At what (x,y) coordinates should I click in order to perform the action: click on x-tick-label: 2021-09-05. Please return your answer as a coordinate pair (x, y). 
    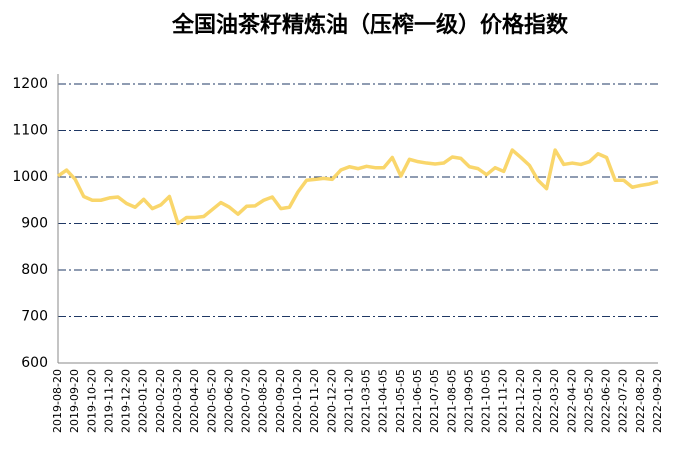
    Looking at the image, I should click on (468, 401).